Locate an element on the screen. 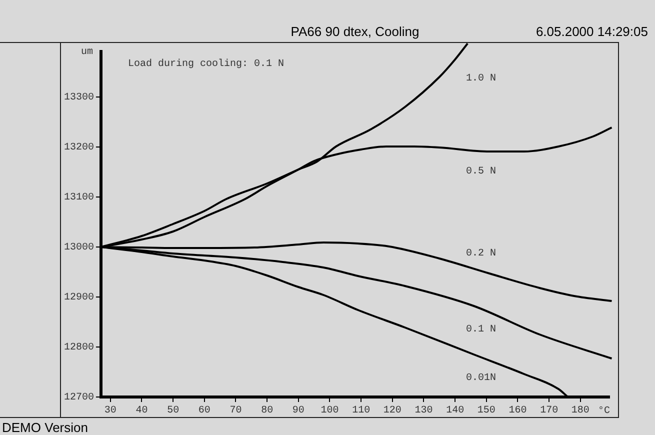 The height and width of the screenshot is (435, 655). y-axis-title: um is located at coordinates (87, 52).